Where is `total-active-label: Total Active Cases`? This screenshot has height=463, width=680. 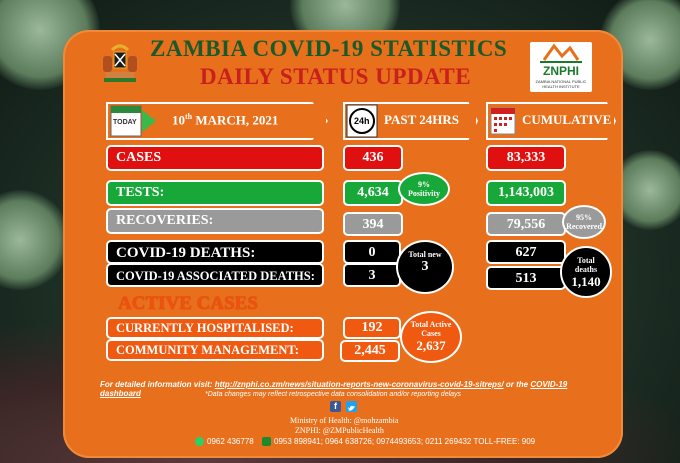 total-active-label: Total Active Cases is located at coordinates (431, 329).